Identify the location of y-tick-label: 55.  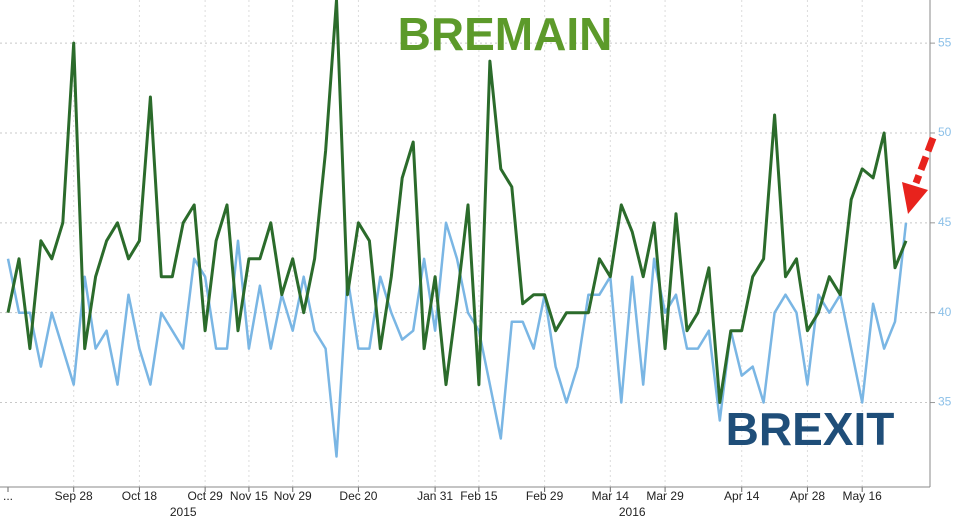
(945, 42).